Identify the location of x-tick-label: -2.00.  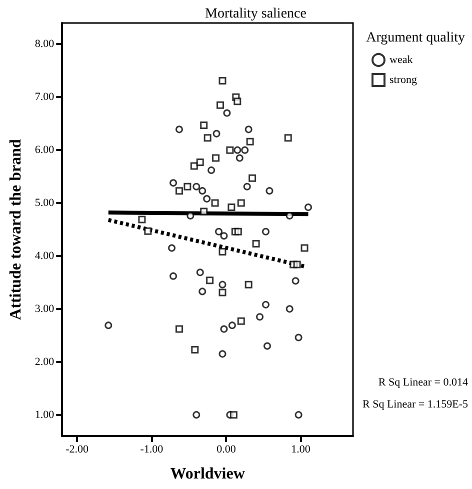
(78, 450).